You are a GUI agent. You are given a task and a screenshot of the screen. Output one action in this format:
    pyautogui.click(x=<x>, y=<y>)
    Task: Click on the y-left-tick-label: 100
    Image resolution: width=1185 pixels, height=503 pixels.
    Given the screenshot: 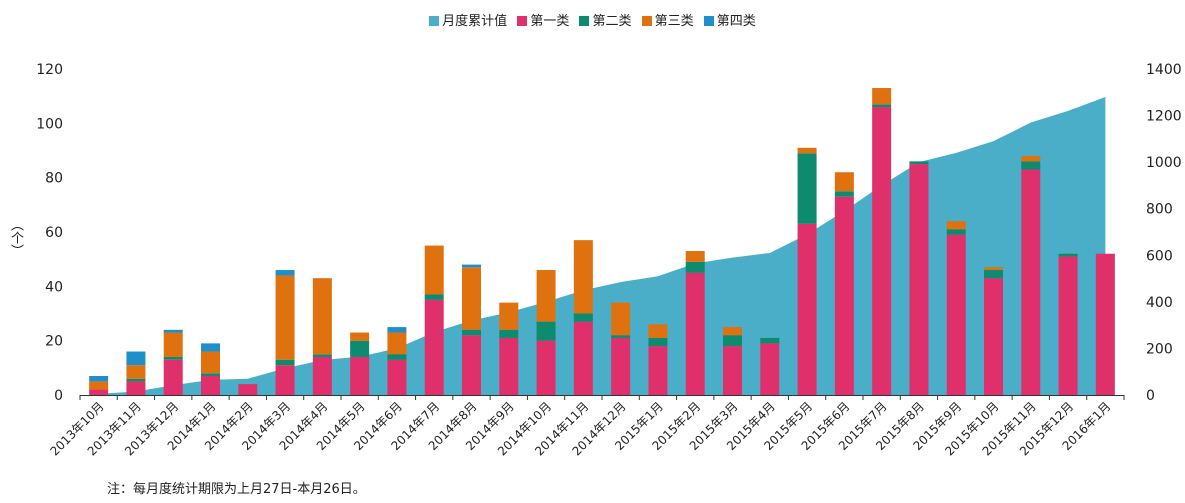 What is the action you would take?
    pyautogui.click(x=49, y=124)
    